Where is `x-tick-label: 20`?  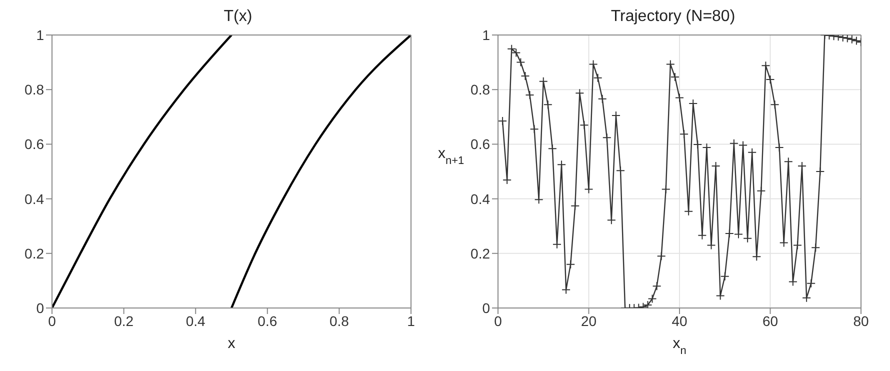 x-tick-label: 20 is located at coordinates (588, 320).